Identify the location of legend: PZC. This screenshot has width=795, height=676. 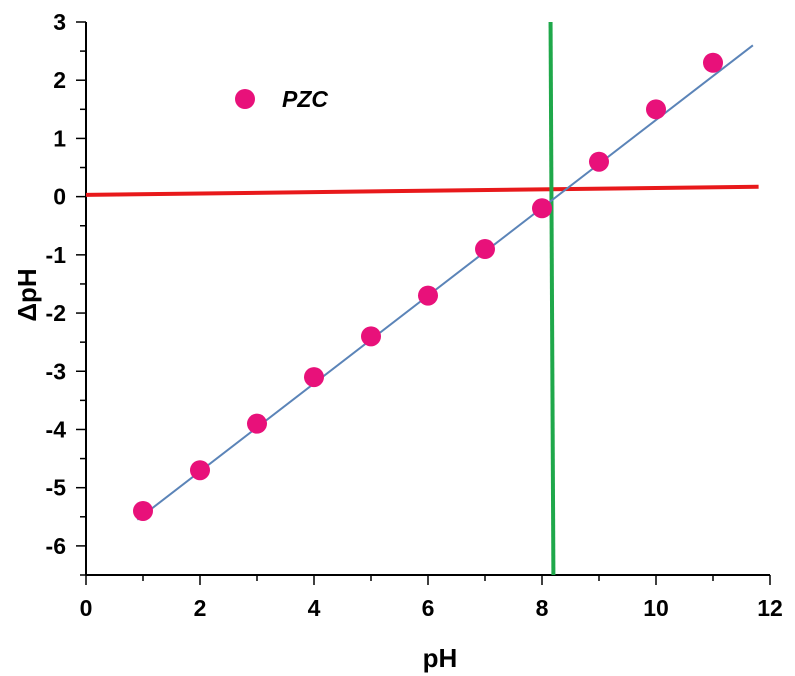
(281, 99).